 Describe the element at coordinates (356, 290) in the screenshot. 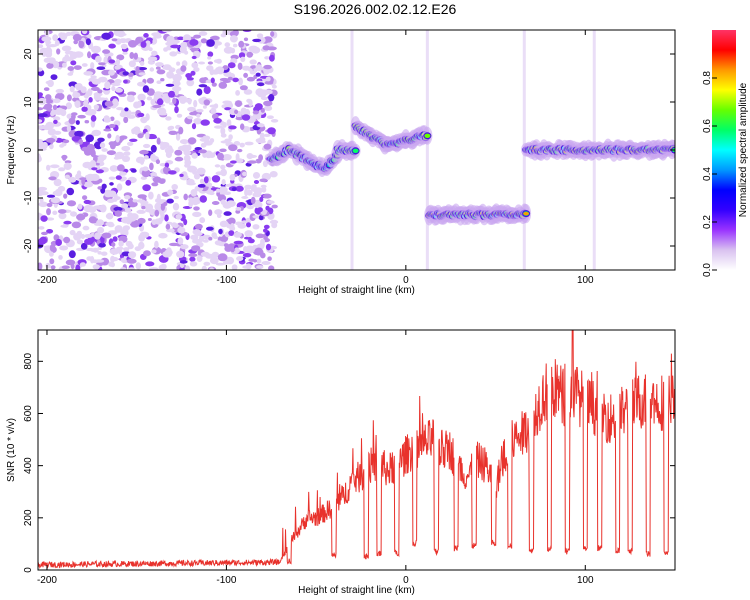

I see `x-axis-label: Height of straight line (km)` at that location.